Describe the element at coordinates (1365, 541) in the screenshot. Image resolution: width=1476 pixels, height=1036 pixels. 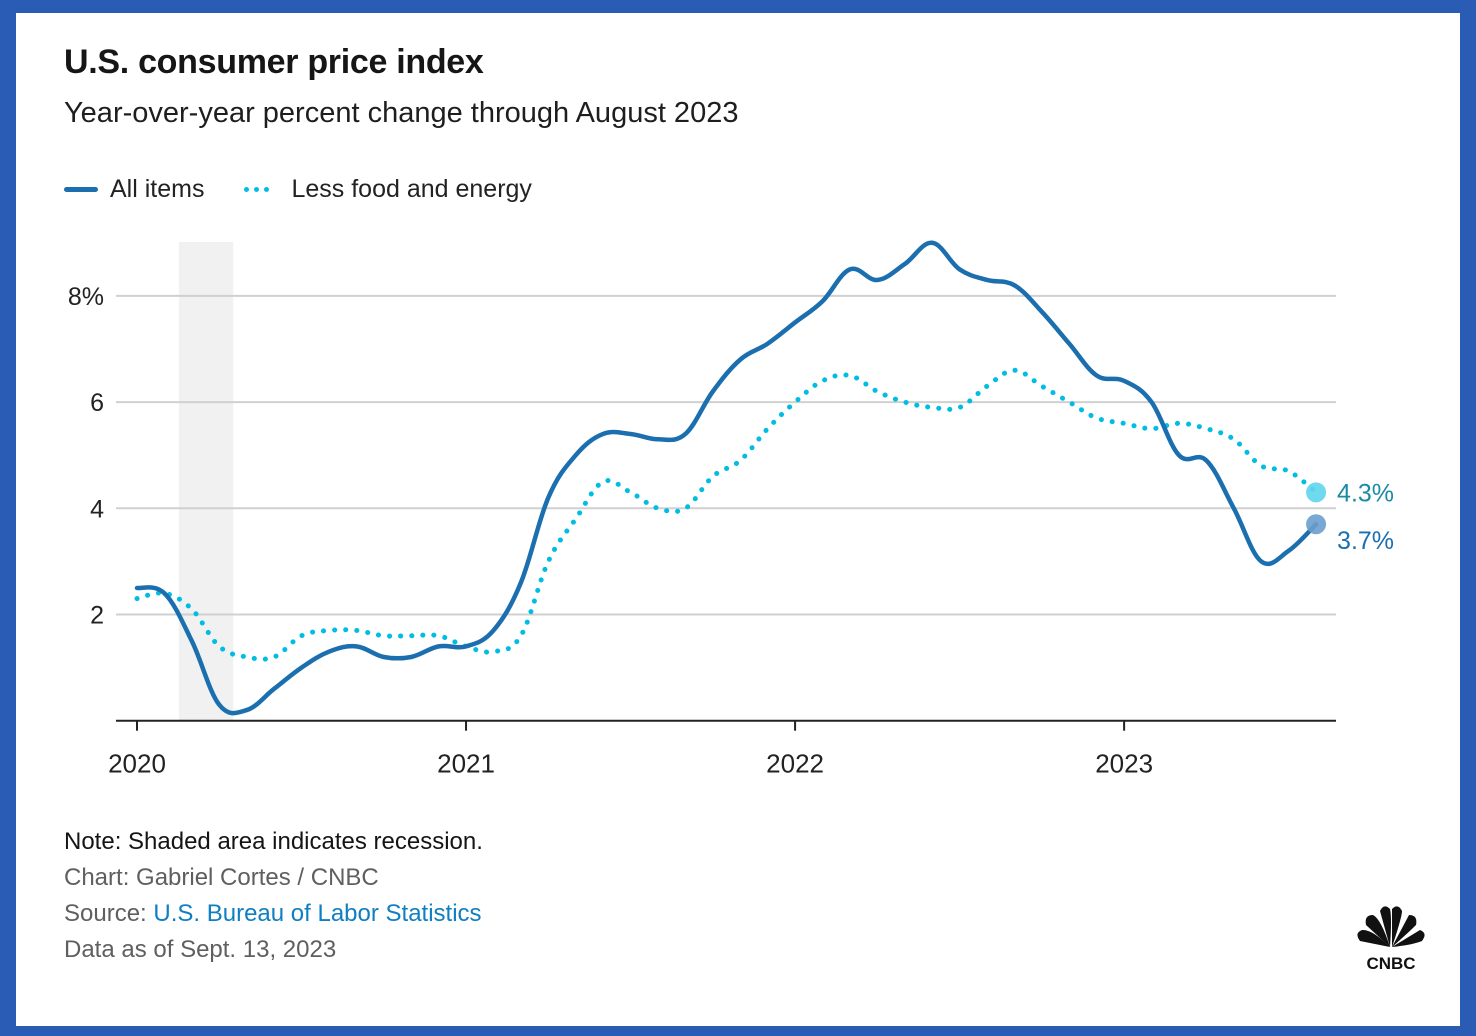
I see `end-value-label: 3.7%` at that location.